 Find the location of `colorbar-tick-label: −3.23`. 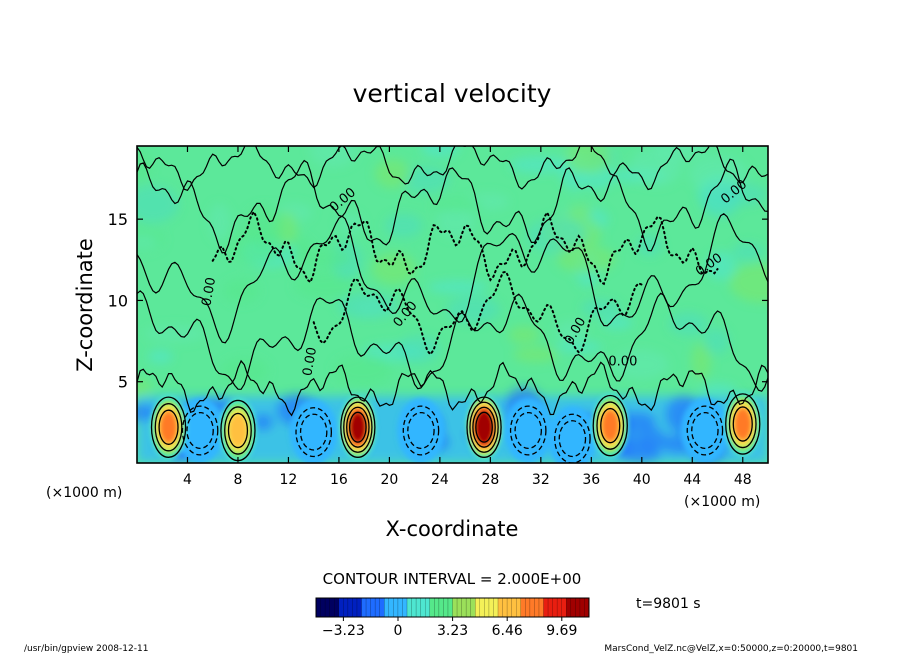

colorbar-tick-label: −3.23 is located at coordinates (343, 631).